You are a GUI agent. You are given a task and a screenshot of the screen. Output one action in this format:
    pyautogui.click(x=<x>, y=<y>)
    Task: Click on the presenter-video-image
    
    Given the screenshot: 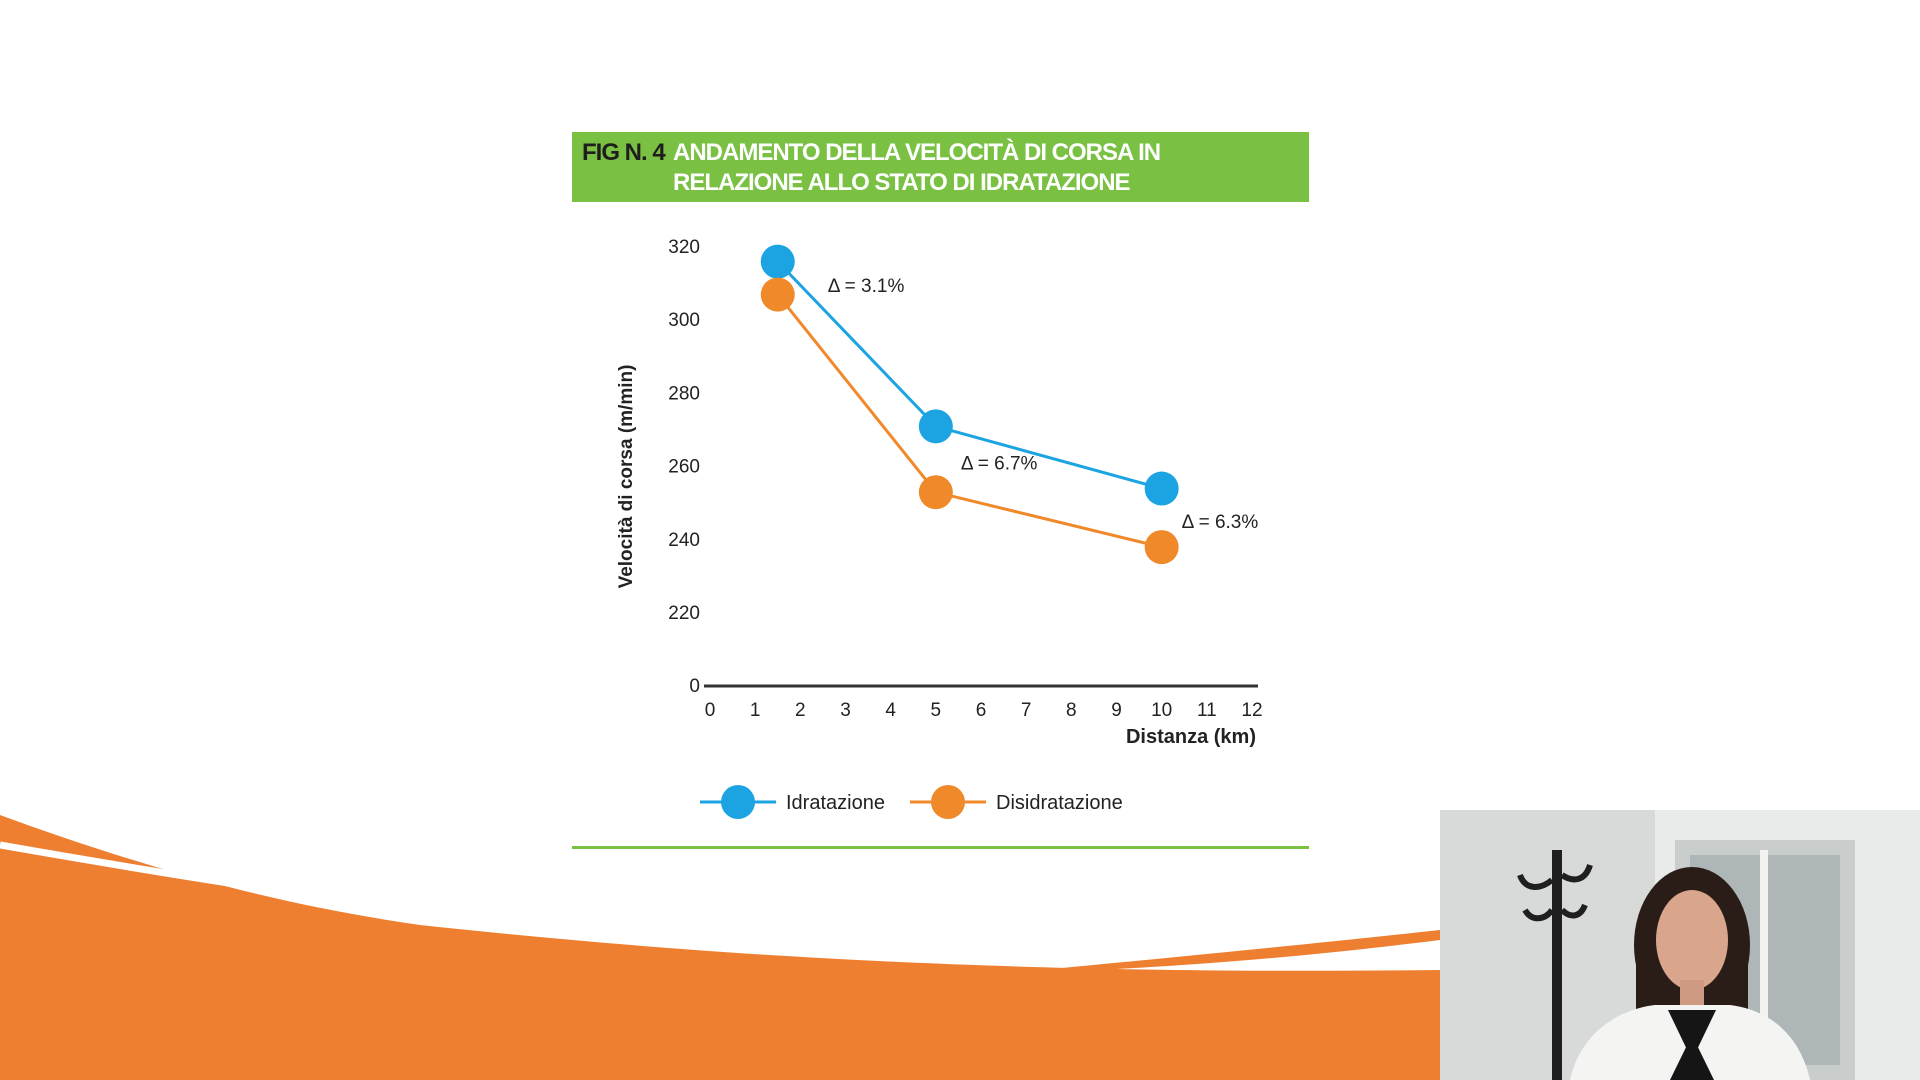 What is the action you would take?
    pyautogui.click(x=1680, y=945)
    